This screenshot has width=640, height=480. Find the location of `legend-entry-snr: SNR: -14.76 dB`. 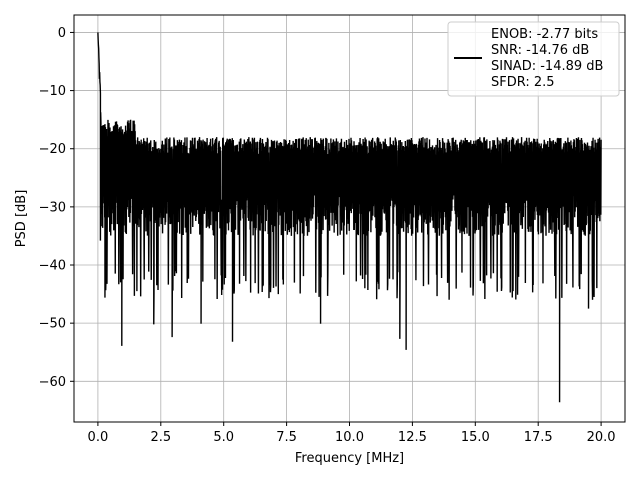

legend-entry-snr: SNR: -14.76 dB is located at coordinates (540, 50).